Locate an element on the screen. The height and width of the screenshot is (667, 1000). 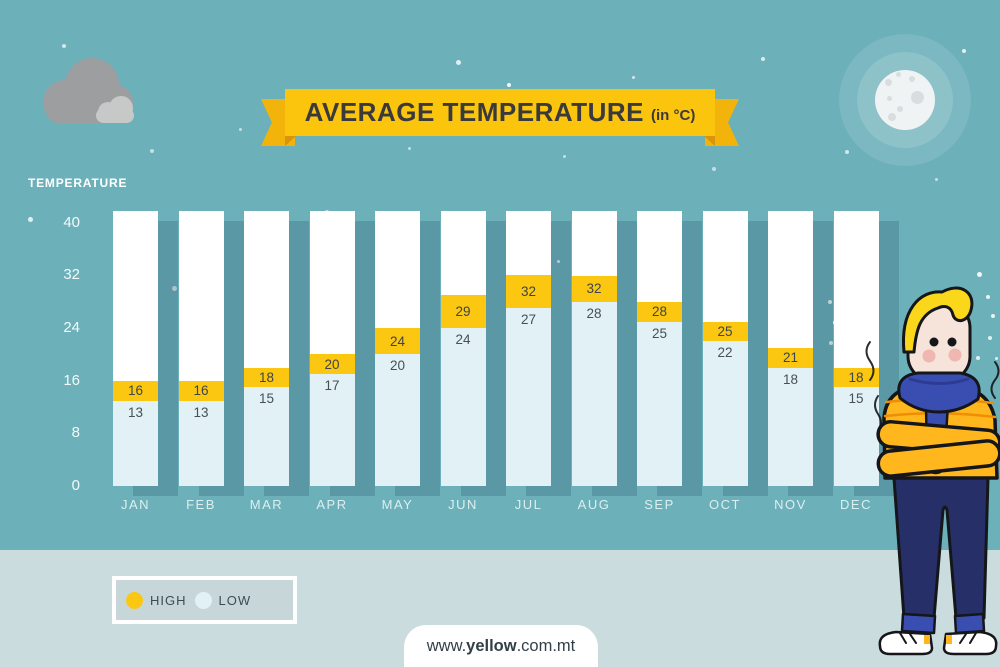
y-tick-40: 40 is located at coordinates (71, 222).